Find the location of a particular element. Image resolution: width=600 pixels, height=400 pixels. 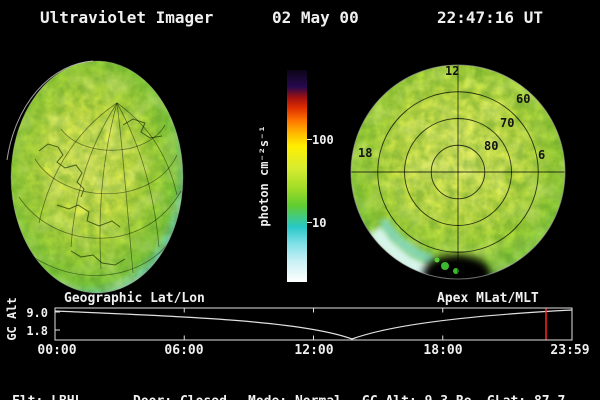

mlat-label-60: 60 is located at coordinates (523, 99).